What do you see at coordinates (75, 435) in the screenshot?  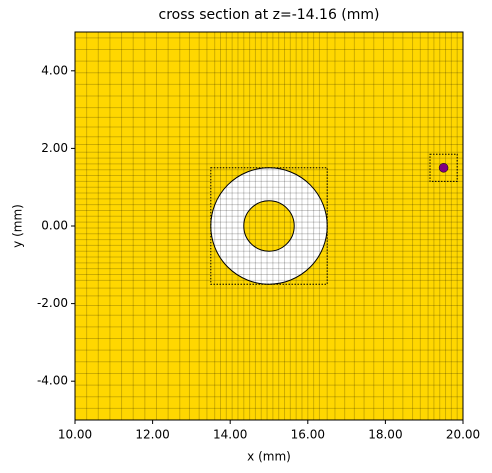 I see `x-tick-label: 10.00` at bounding box center [75, 435].